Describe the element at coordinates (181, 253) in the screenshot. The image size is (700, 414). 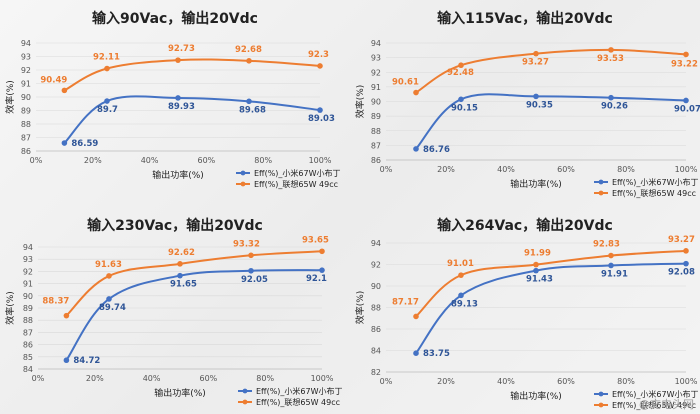
I see `data-label: 92.62` at that location.